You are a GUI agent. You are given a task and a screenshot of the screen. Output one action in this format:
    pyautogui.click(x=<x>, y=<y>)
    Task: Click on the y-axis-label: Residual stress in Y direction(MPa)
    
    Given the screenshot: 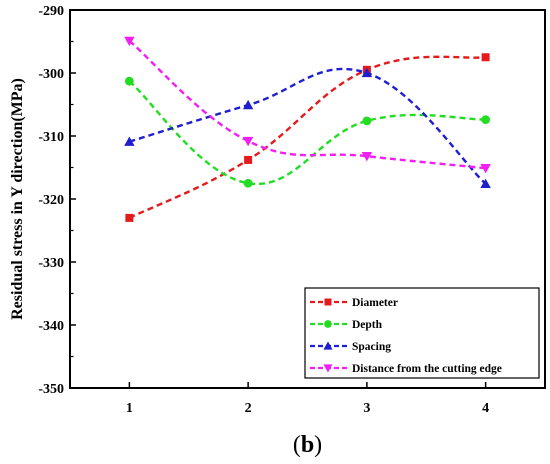 What is the action you would take?
    pyautogui.click(x=17, y=199)
    